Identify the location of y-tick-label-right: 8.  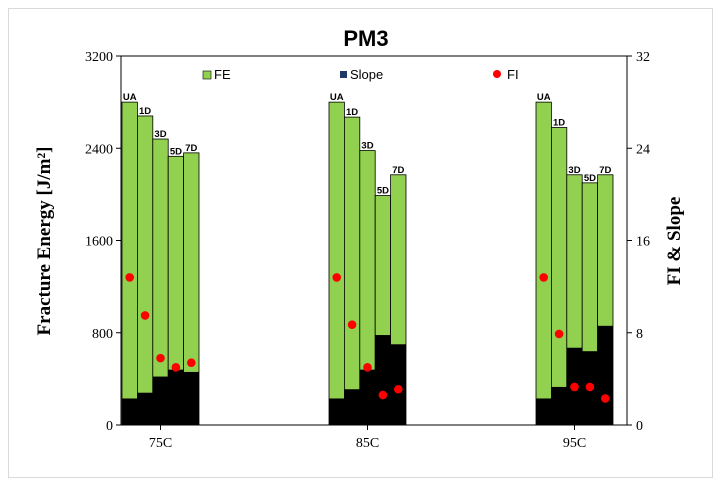
(639, 334).